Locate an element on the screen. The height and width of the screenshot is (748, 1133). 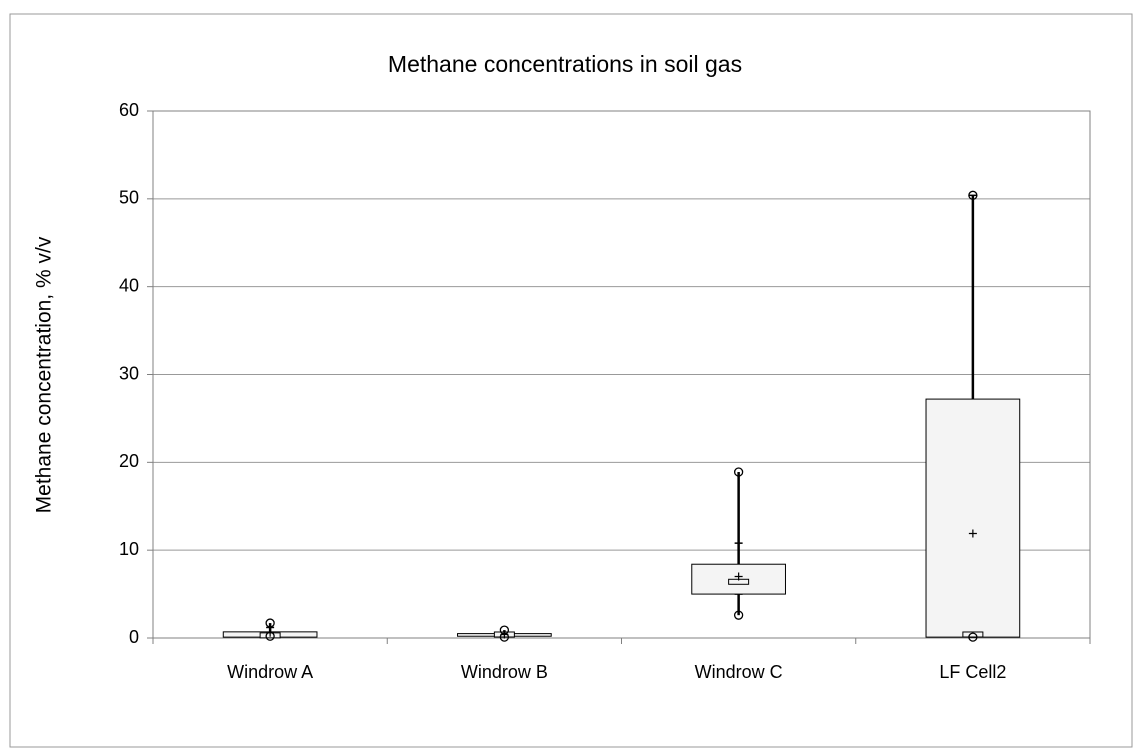
x-tick-label: LF Cell2 is located at coordinates (972, 672).